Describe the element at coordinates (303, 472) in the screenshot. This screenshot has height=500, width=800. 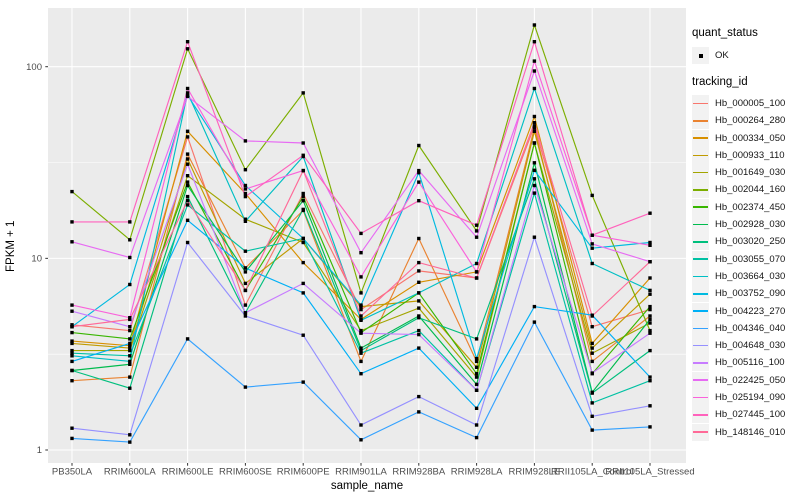
I see `x-tick-label: RRIM600PE` at that location.